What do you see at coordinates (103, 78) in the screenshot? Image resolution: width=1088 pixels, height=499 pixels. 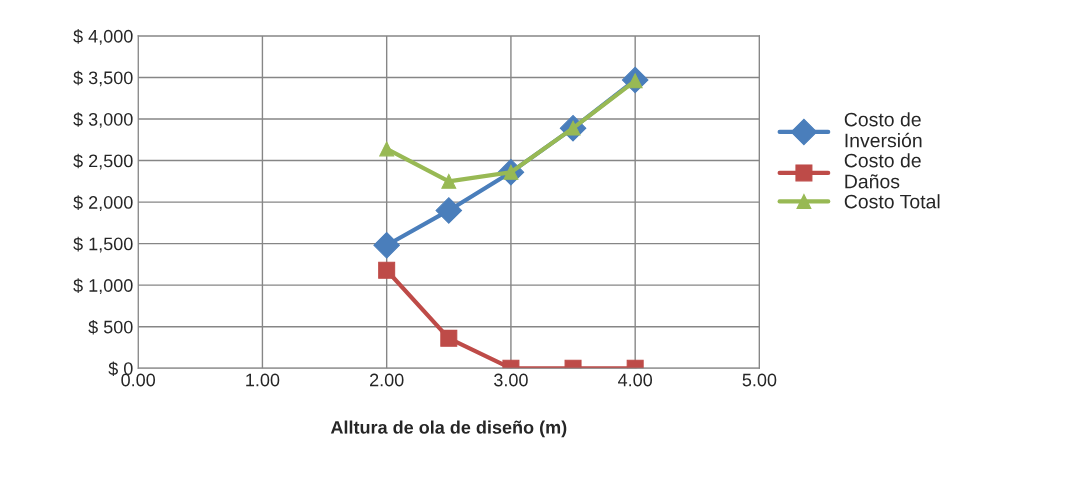 I see `y-tick-label: $ 3,500` at bounding box center [103, 78].